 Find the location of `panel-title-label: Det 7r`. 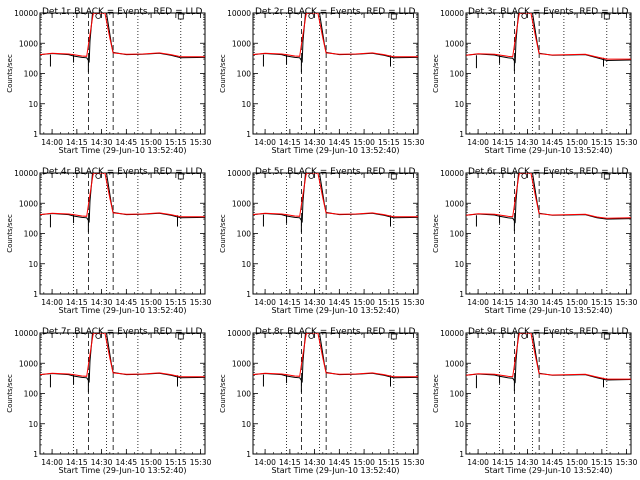

panel-title-label: Det 7r is located at coordinates (56, 332).